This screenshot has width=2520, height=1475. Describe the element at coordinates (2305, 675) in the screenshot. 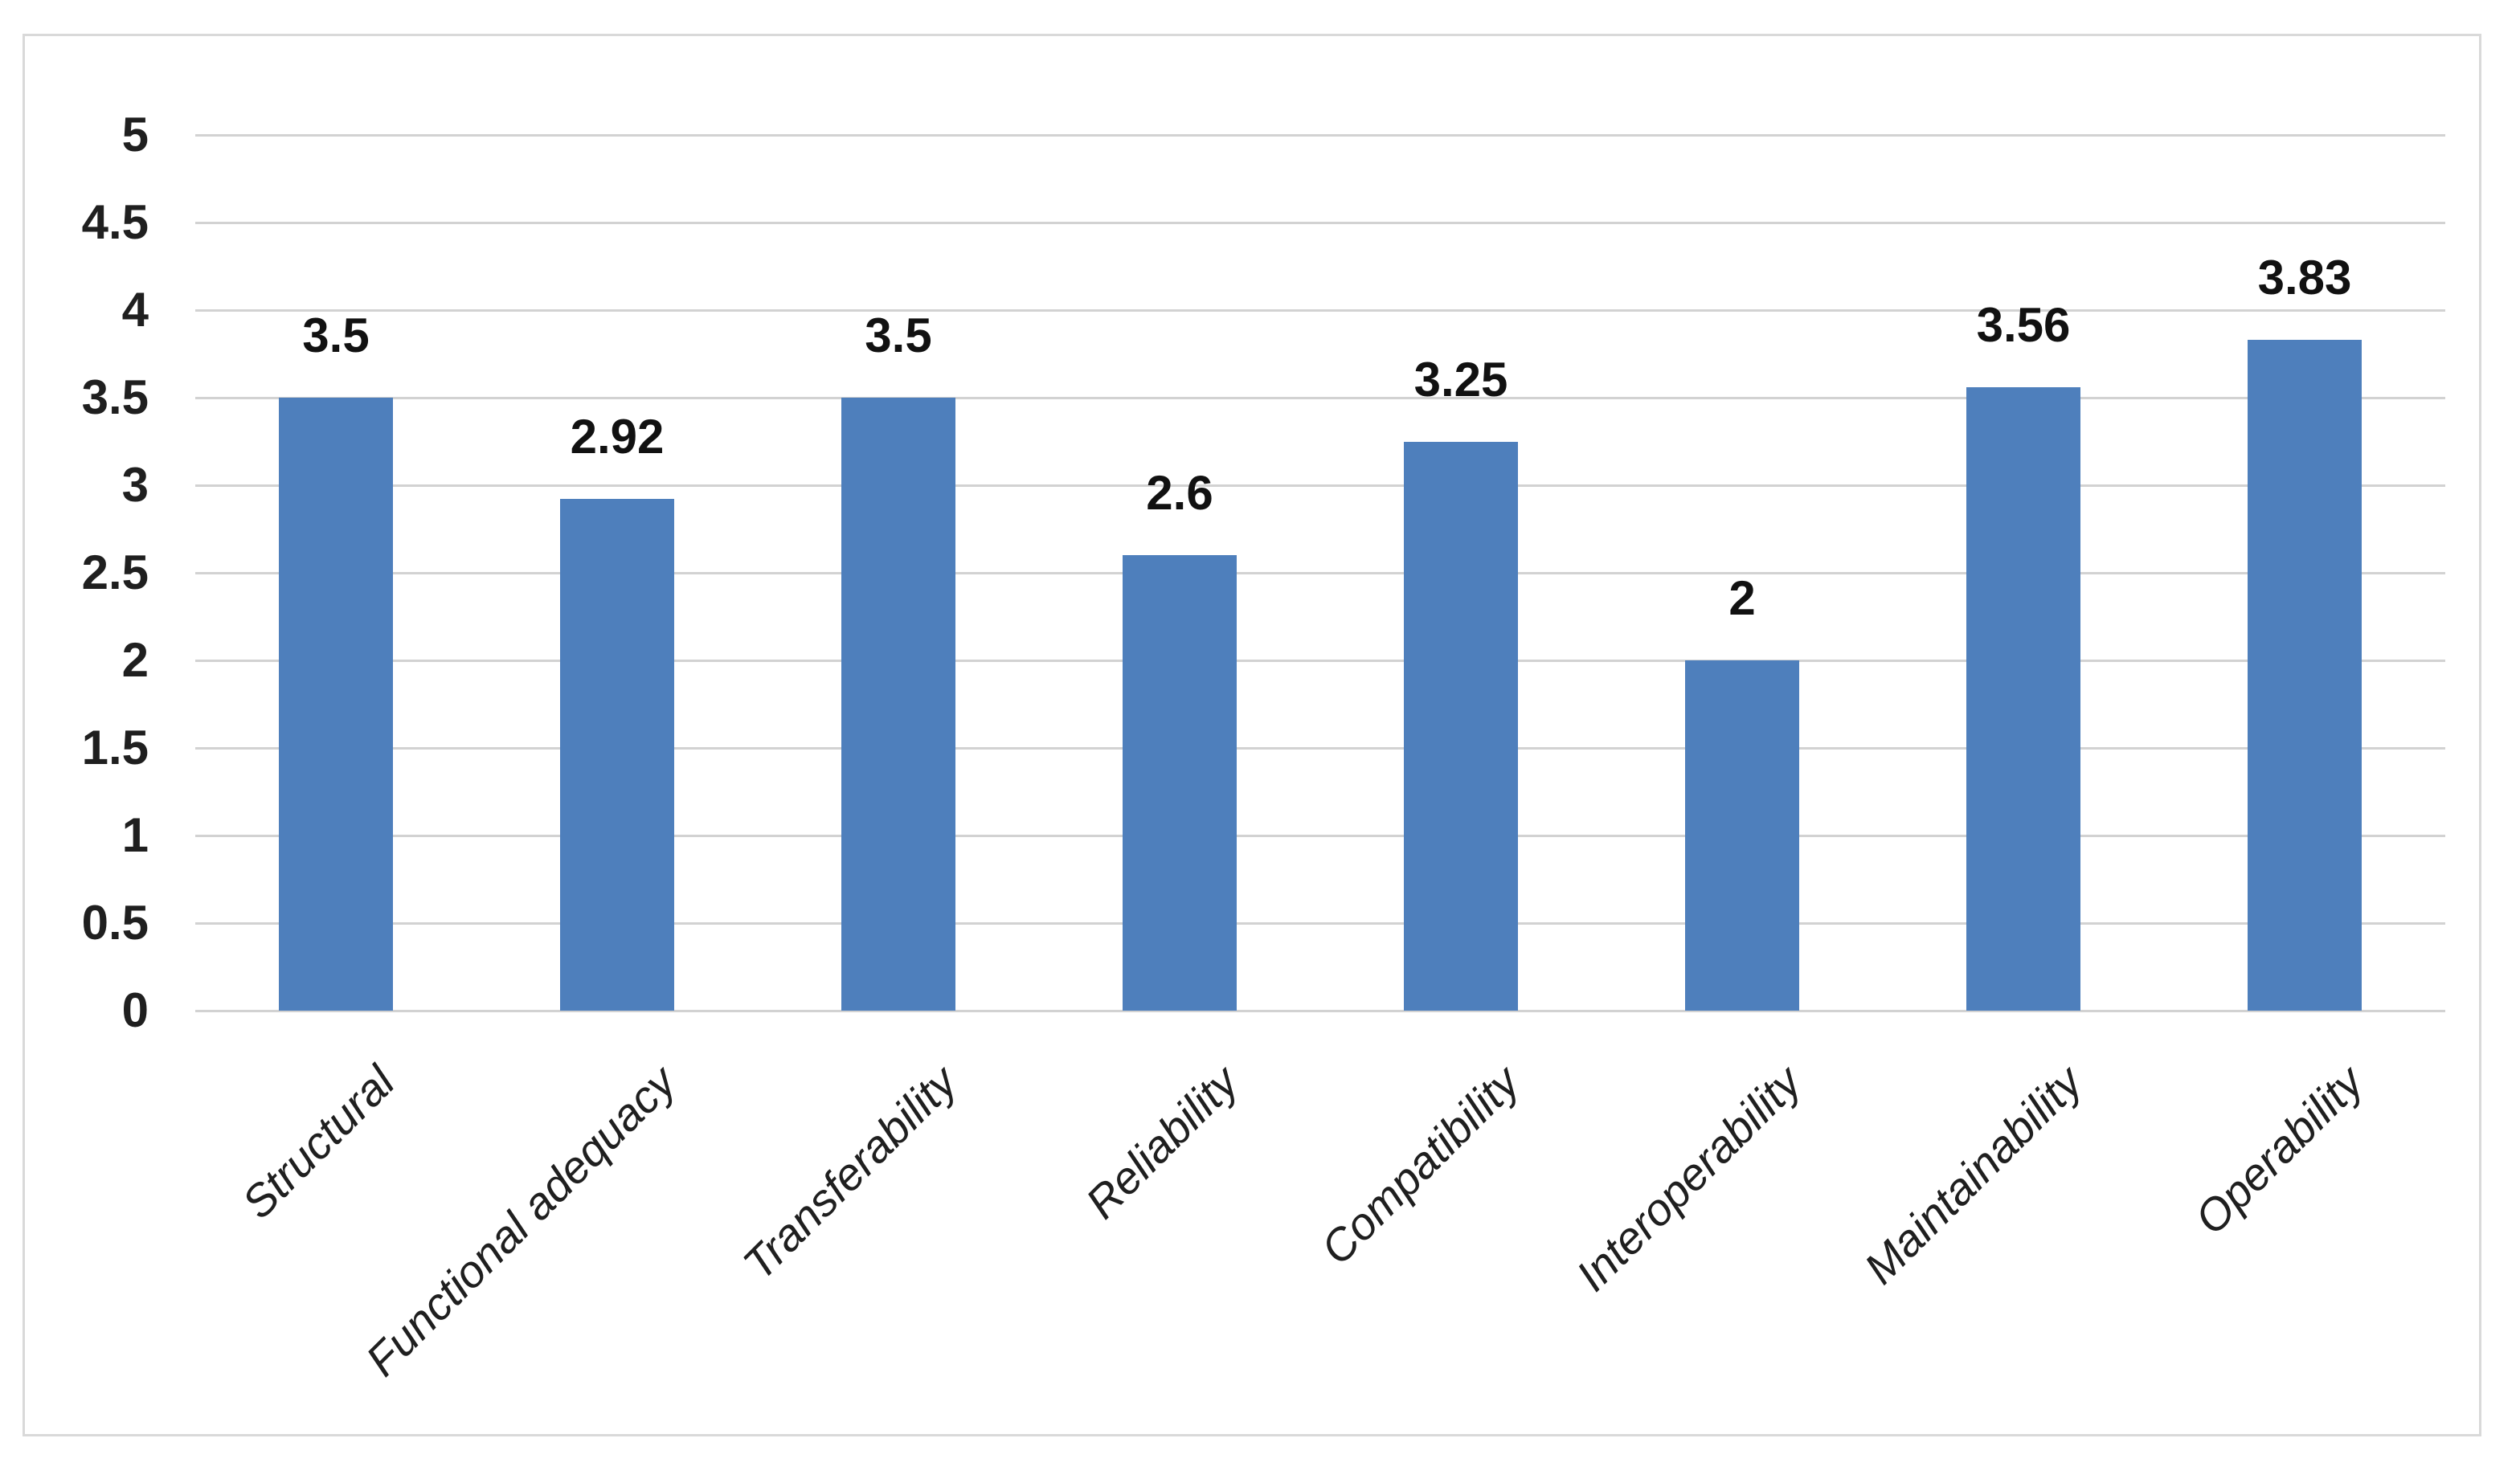

I see `bar-operability` at that location.